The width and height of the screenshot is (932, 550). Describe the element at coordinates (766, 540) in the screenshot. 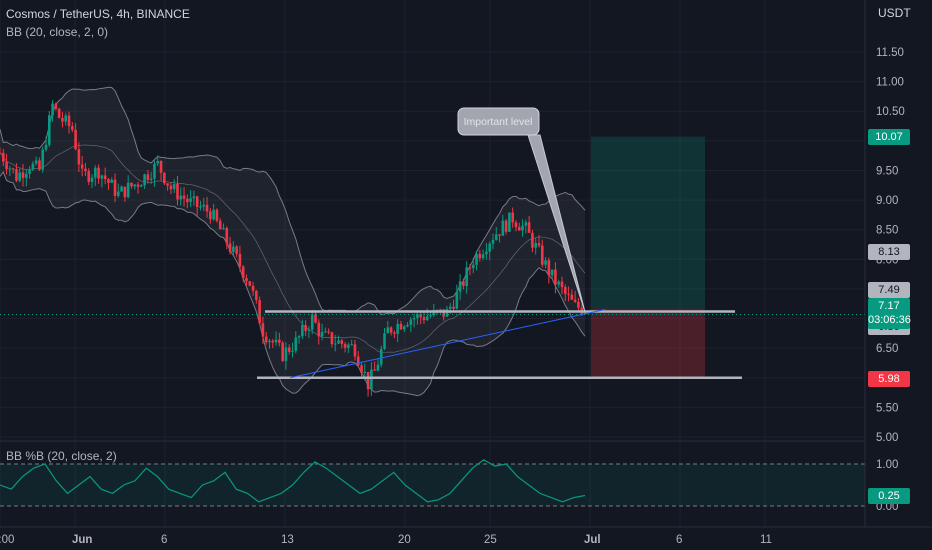

I see `time-tick-label: 11` at that location.